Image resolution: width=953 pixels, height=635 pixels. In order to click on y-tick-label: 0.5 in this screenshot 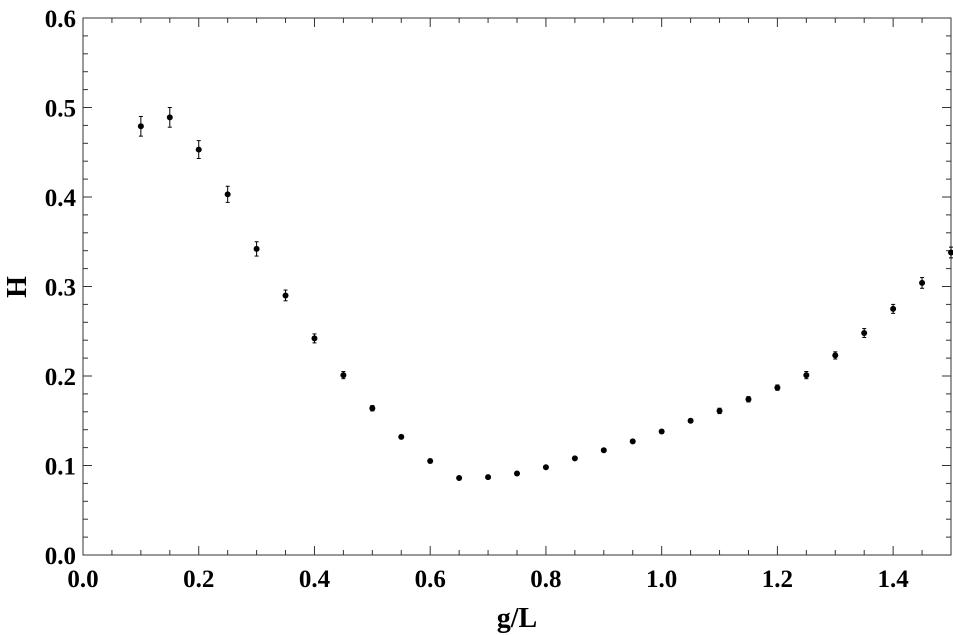, I will do `click(60, 109)`.